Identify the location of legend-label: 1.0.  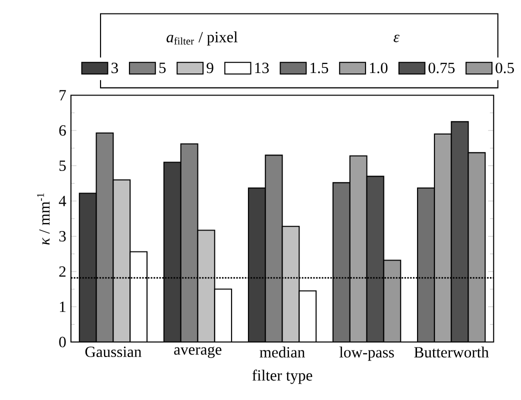
(379, 68).